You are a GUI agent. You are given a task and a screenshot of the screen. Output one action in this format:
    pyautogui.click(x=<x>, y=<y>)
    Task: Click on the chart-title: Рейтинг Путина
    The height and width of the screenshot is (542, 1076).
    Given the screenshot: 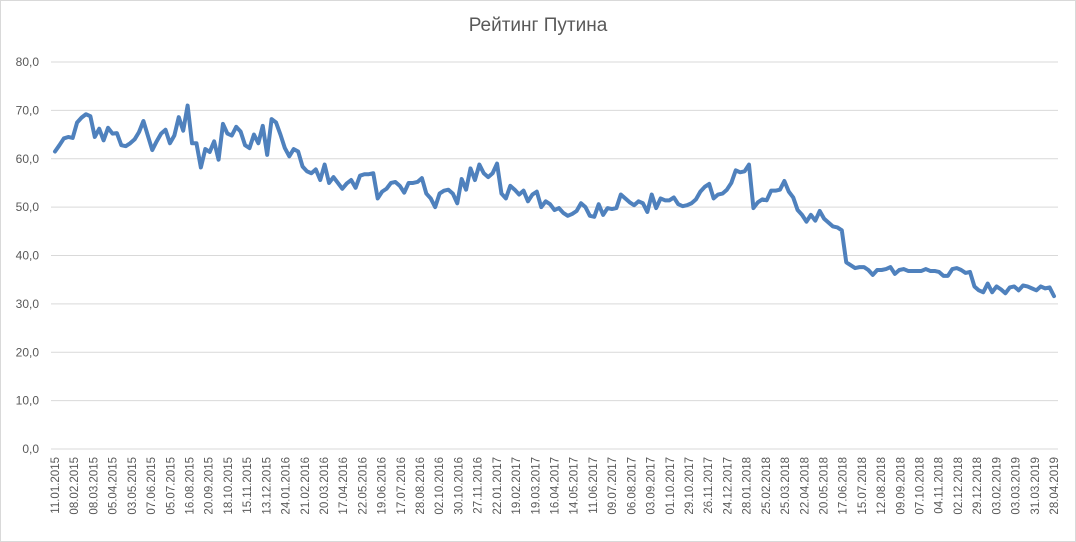 What is the action you would take?
    pyautogui.click(x=538, y=25)
    